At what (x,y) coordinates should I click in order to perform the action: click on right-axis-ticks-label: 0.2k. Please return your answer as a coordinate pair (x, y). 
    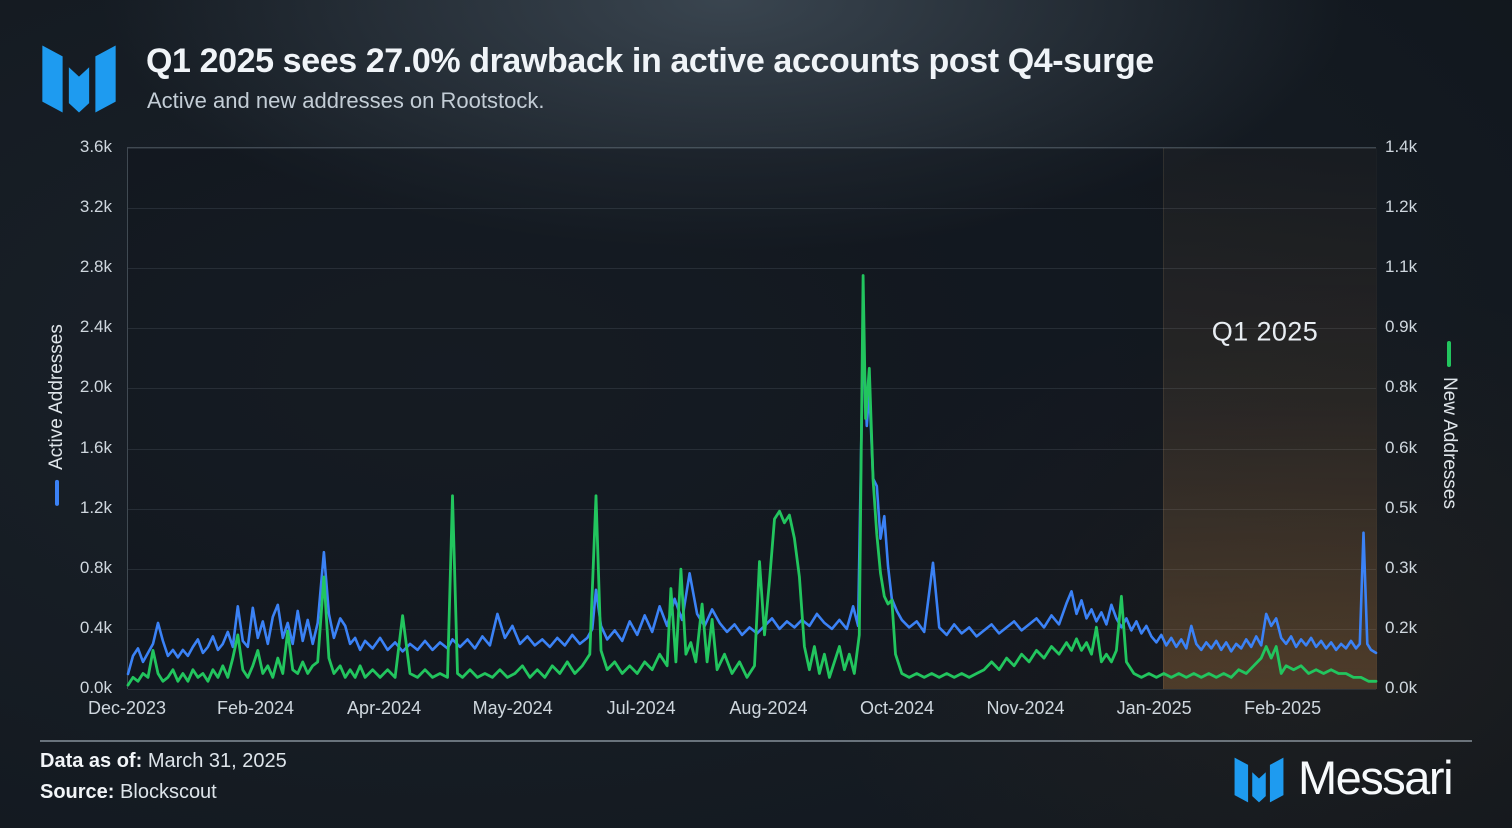
    Looking at the image, I should click on (1401, 627).